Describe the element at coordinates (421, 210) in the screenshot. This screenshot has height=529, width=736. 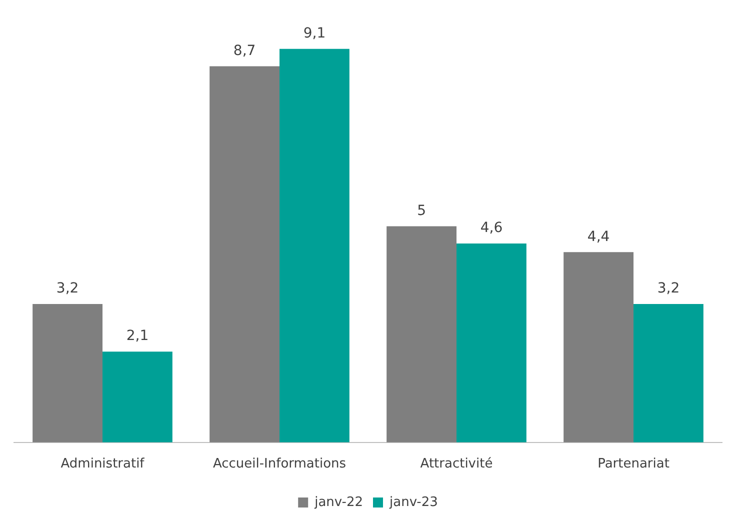
I see `data-label: 5` at that location.